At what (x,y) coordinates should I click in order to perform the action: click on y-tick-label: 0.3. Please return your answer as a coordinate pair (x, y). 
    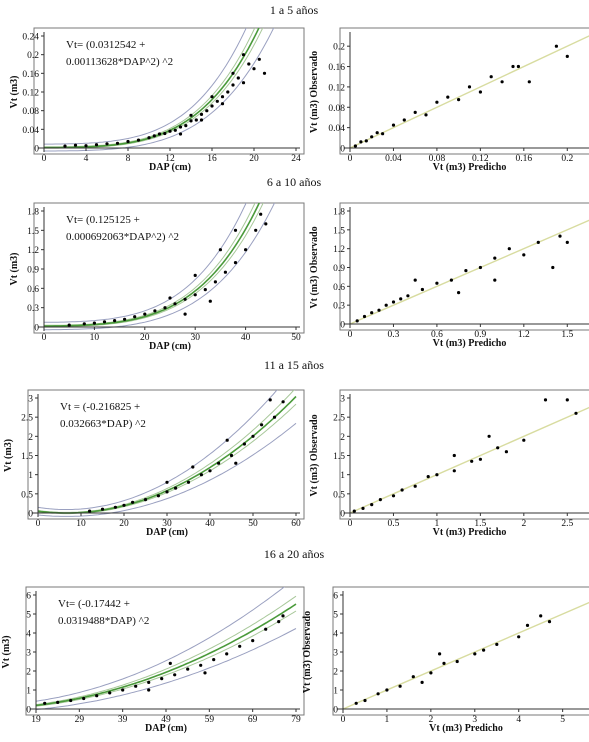
    Looking at the image, I should click on (339, 307).